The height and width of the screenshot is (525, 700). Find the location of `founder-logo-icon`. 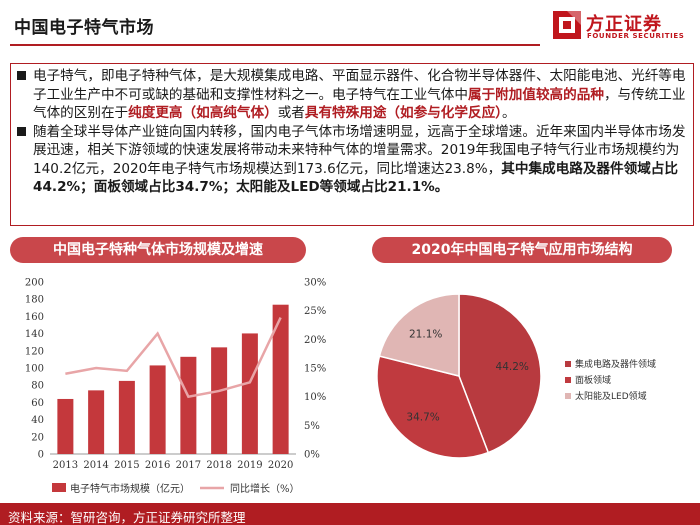

founder-logo-icon is located at coordinates (567, 25).